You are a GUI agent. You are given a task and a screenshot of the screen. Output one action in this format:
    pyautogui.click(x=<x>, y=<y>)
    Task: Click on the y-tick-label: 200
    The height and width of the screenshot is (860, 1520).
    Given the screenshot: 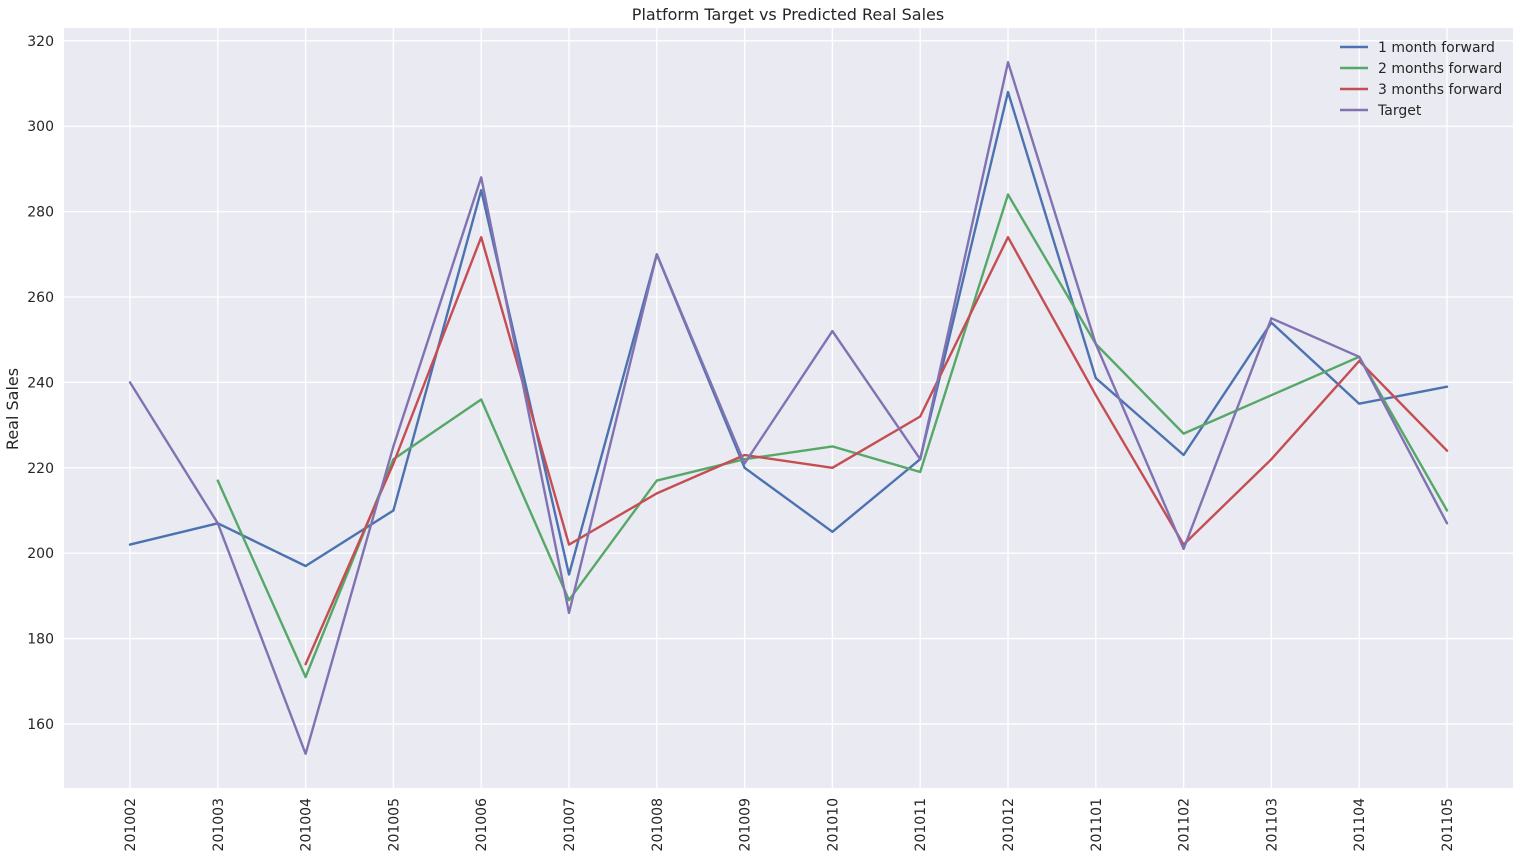 What is the action you would take?
    pyautogui.click(x=40, y=554)
    